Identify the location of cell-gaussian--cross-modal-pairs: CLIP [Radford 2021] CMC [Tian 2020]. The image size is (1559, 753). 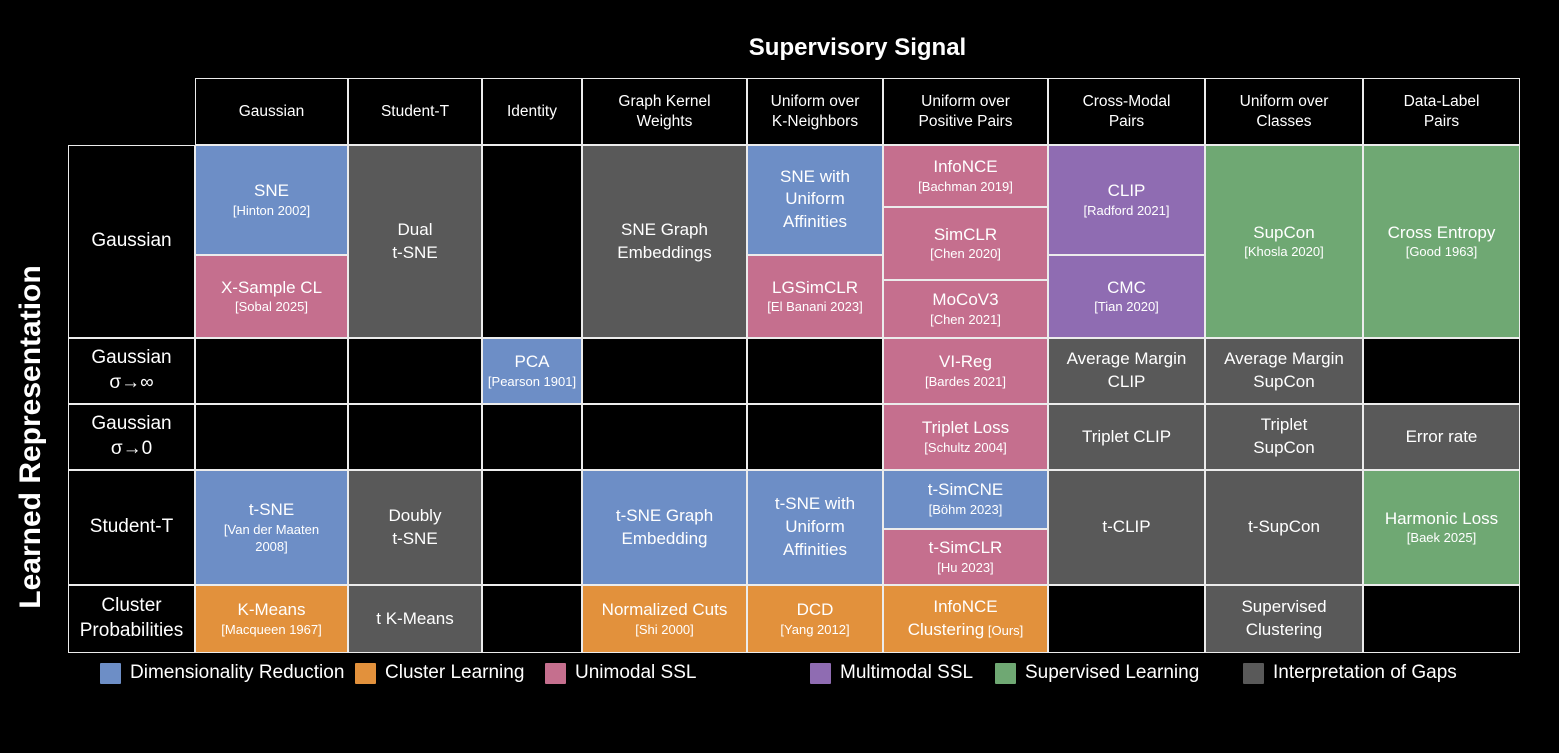
(1126, 241).